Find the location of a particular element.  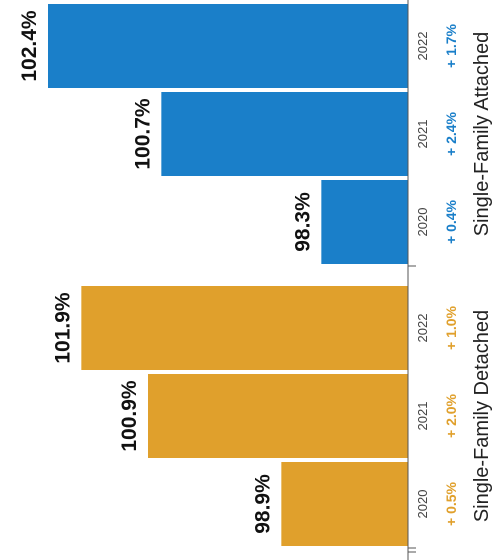

change-label: + 0.4% is located at coordinates (451, 221).